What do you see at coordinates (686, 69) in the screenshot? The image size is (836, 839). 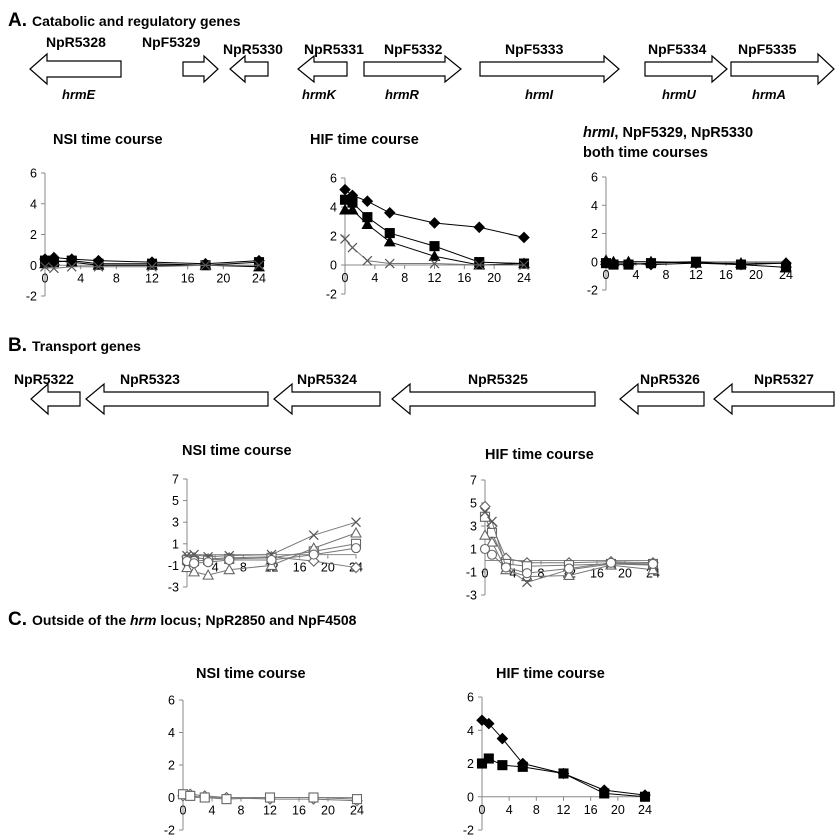 I see `gene-arrow-npf5334` at bounding box center [686, 69].